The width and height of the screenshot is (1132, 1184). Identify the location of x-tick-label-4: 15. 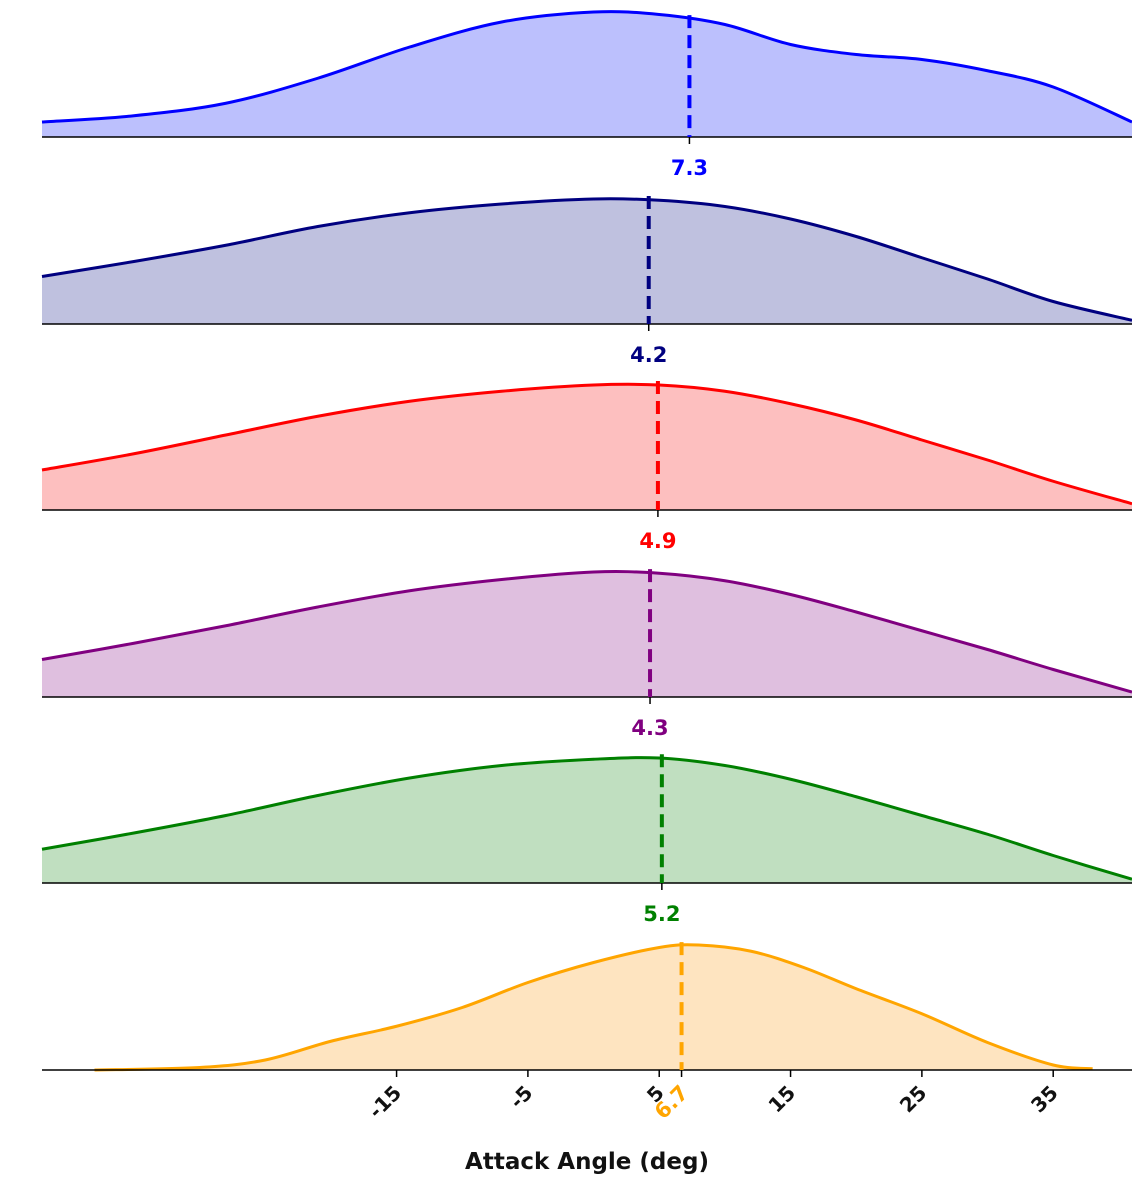
(781, 1099).